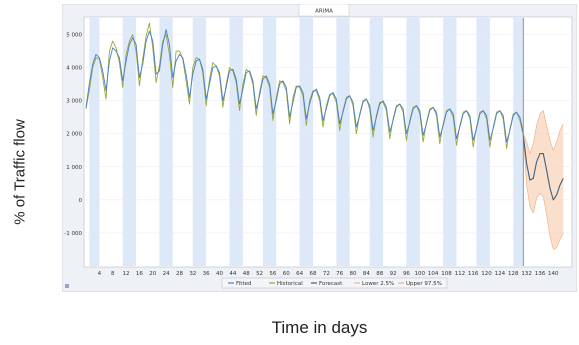 The height and width of the screenshot is (345, 579). What do you see at coordinates (553, 274) in the screenshot?
I see `x-tick-label-34: 140` at bounding box center [553, 274].